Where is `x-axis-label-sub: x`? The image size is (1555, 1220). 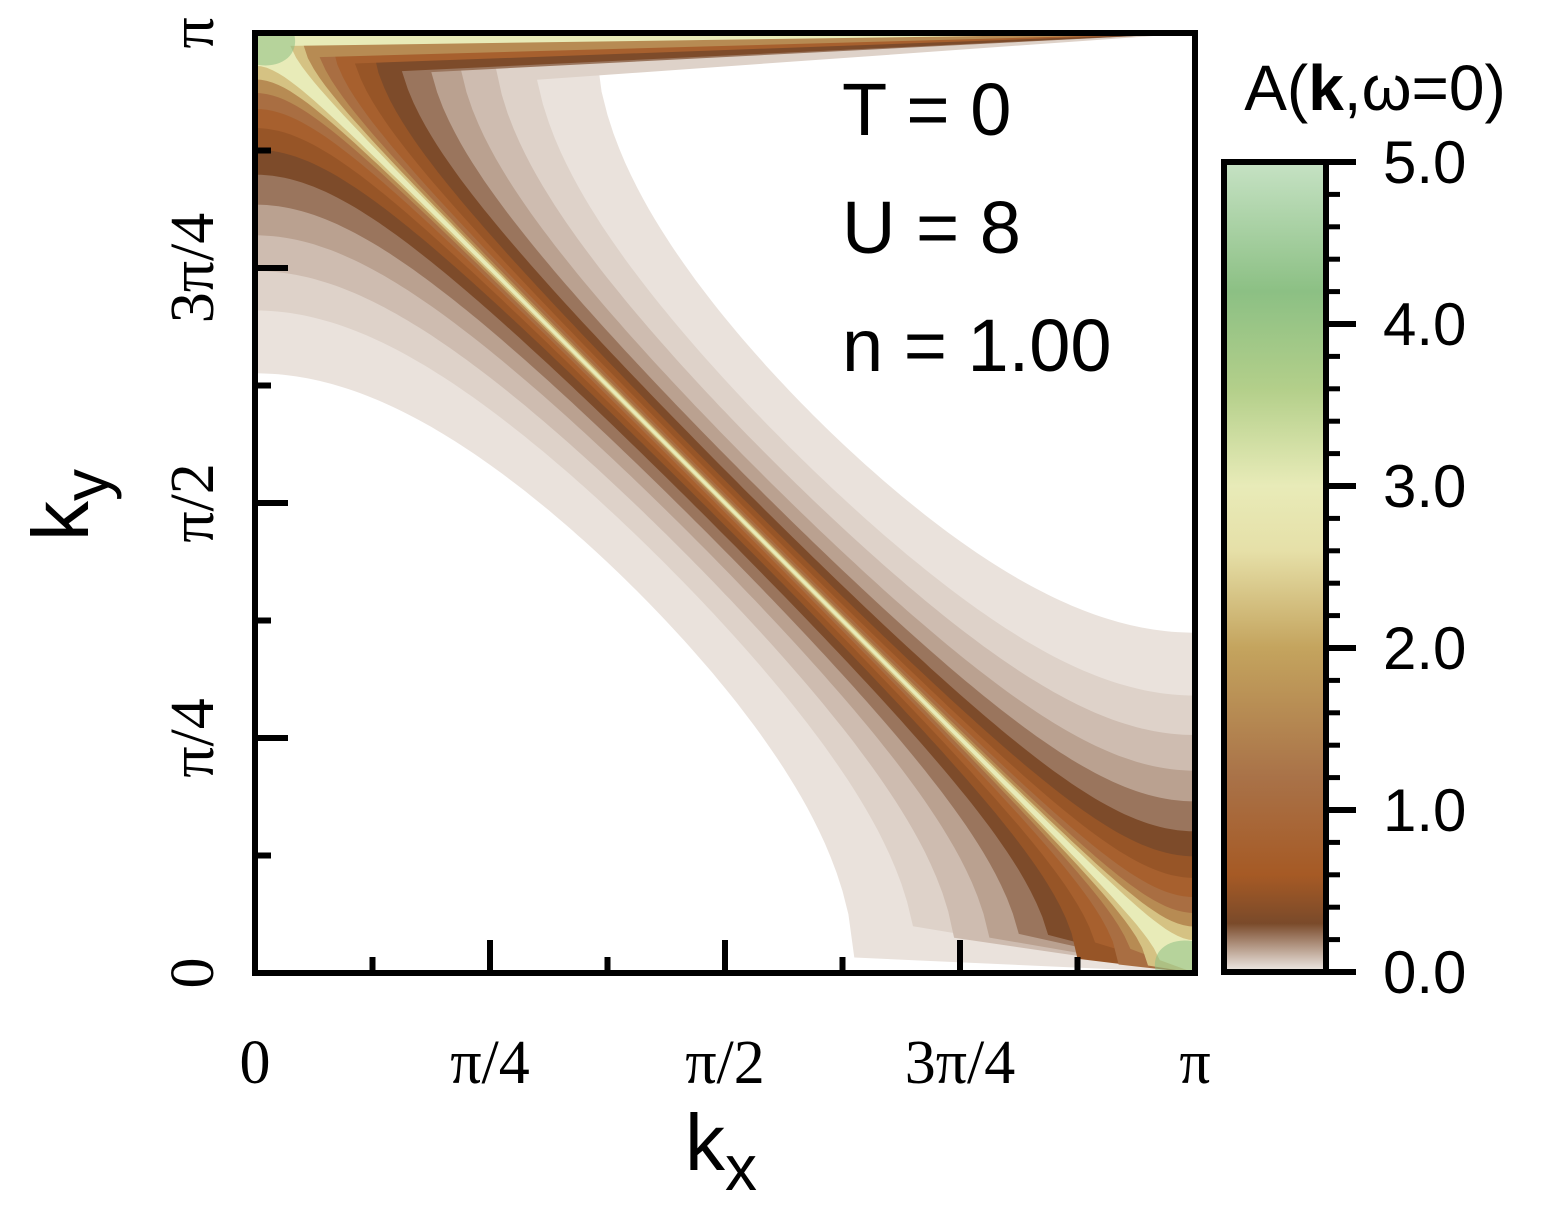
x-axis-label-sub: x is located at coordinates (741, 1168).